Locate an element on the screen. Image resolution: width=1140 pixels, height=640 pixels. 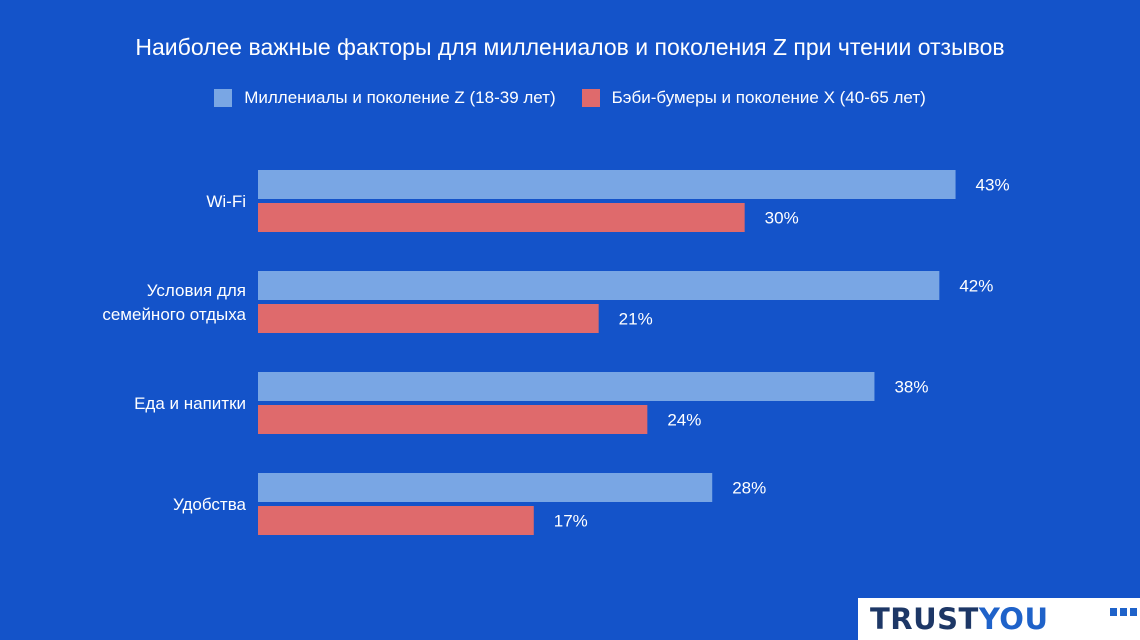
trustyou-logo: TRUSTYOU is located at coordinates (999, 619).